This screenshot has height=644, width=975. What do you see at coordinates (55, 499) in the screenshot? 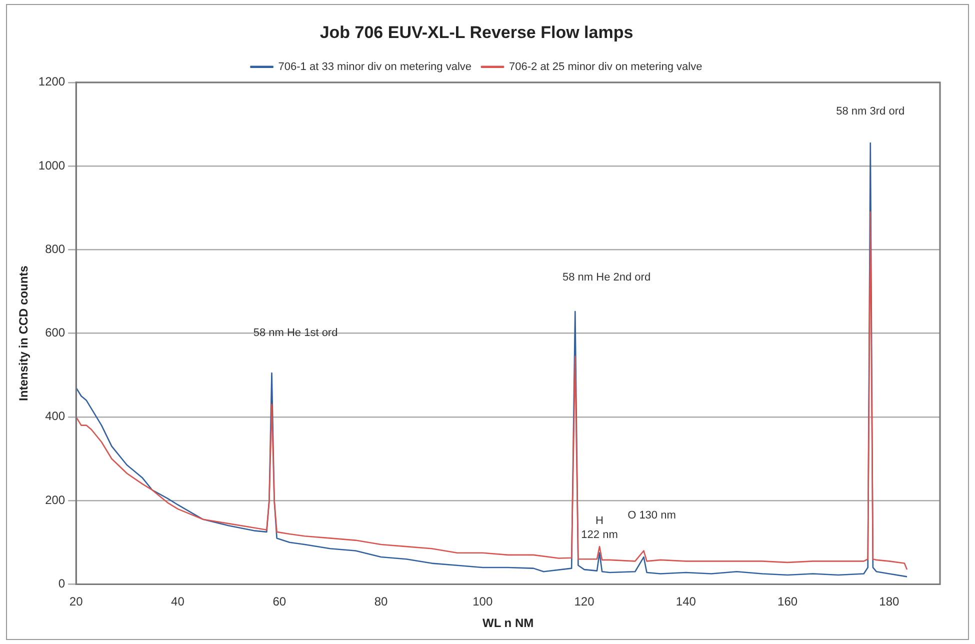
I see `y-tick-label: 200` at bounding box center [55, 499].